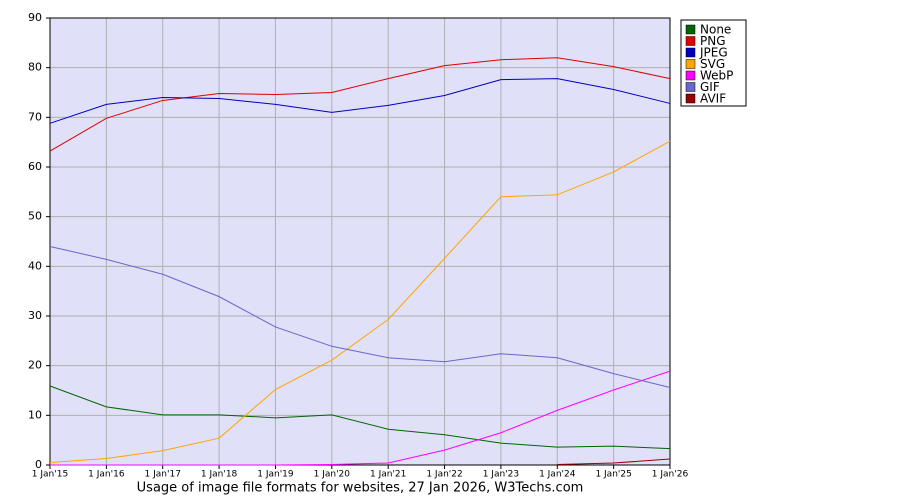 The width and height of the screenshot is (900, 500). Describe the element at coordinates (716, 76) in the screenshot. I see `legend-label: WebP` at that location.